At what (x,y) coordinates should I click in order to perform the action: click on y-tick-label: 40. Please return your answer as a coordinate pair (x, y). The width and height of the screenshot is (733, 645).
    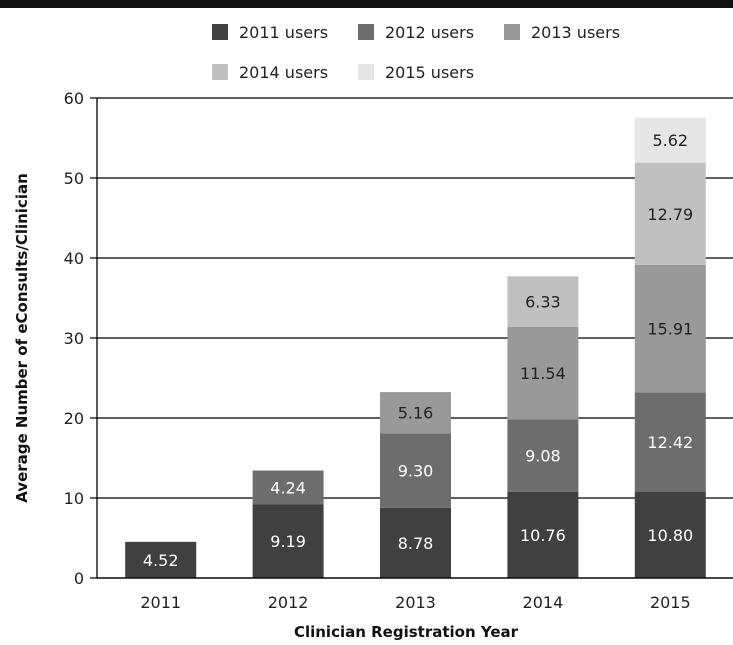
    Looking at the image, I should click on (74, 258).